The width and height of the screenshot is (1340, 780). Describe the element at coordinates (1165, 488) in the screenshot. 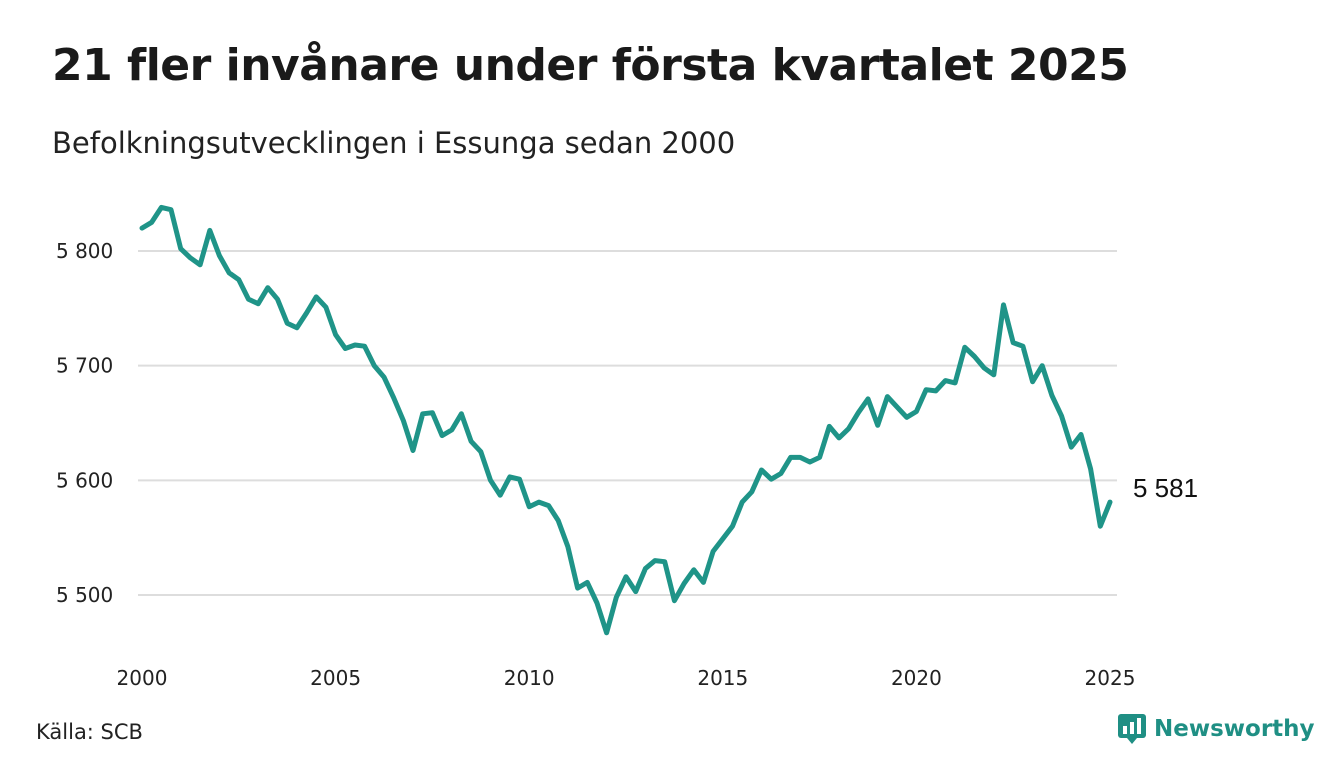

I see `end-value-label: 5 581` at that location.